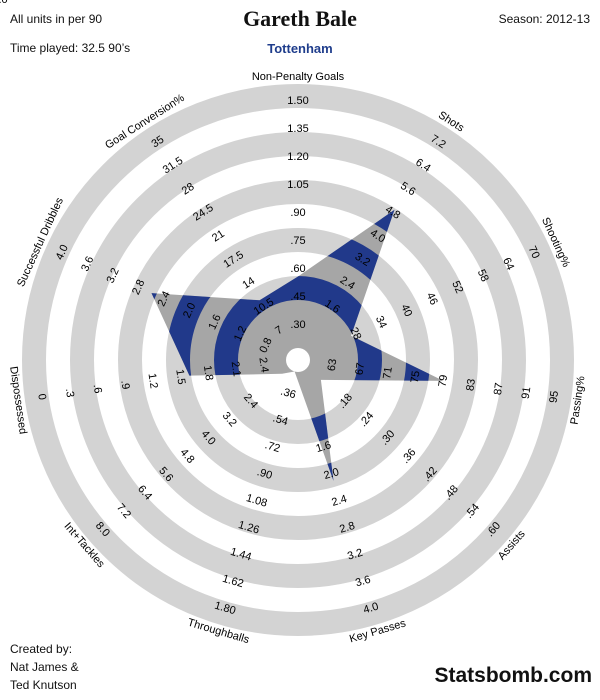  Describe the element at coordinates (297, 269) in the screenshot. I see `tick-label: .60` at that location.